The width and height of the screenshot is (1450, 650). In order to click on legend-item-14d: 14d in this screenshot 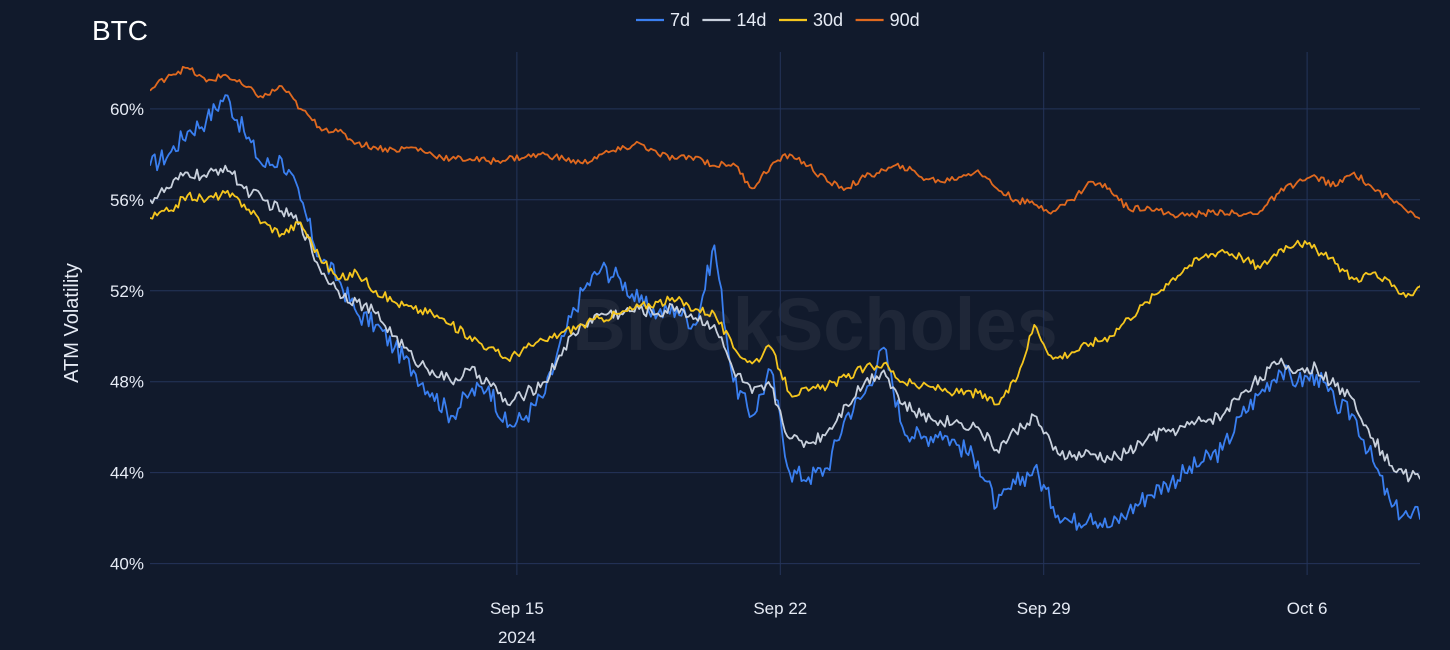, I will do `click(734, 20)`.